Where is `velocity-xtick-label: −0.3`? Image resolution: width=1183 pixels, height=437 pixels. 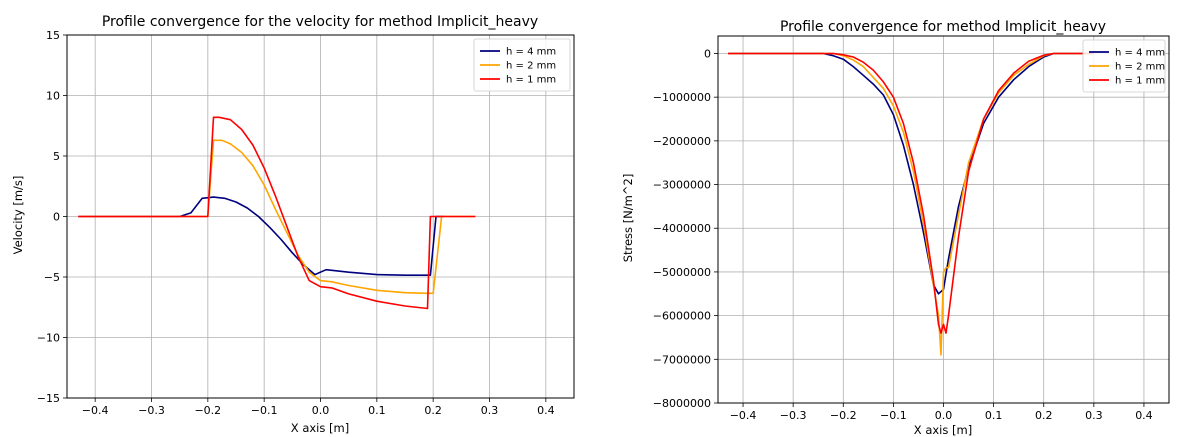 velocity-xtick-label: −0.3 is located at coordinates (151, 410).